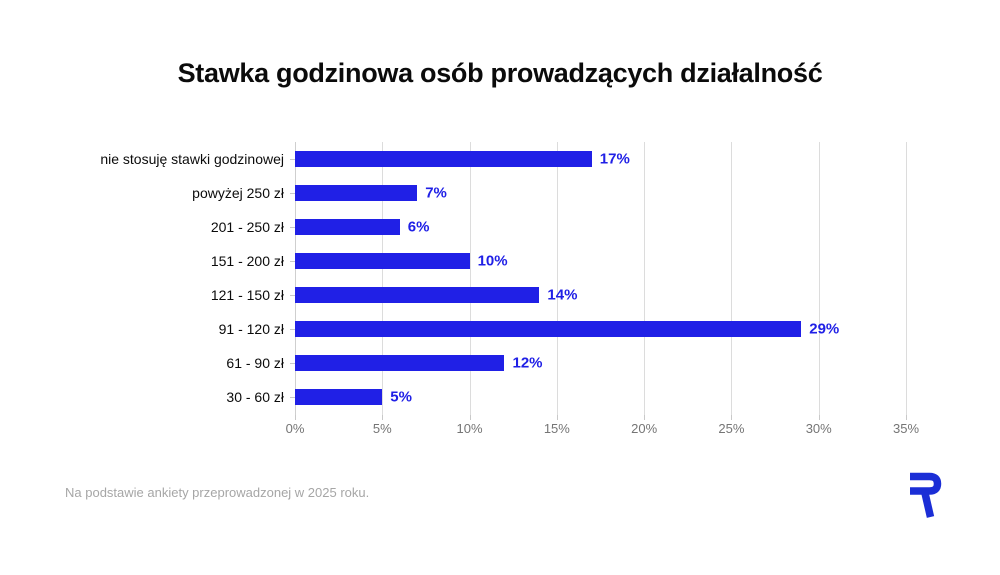 The width and height of the screenshot is (1000, 575). What do you see at coordinates (247, 295) in the screenshot?
I see `category-label: 121 - 150 zł` at bounding box center [247, 295].